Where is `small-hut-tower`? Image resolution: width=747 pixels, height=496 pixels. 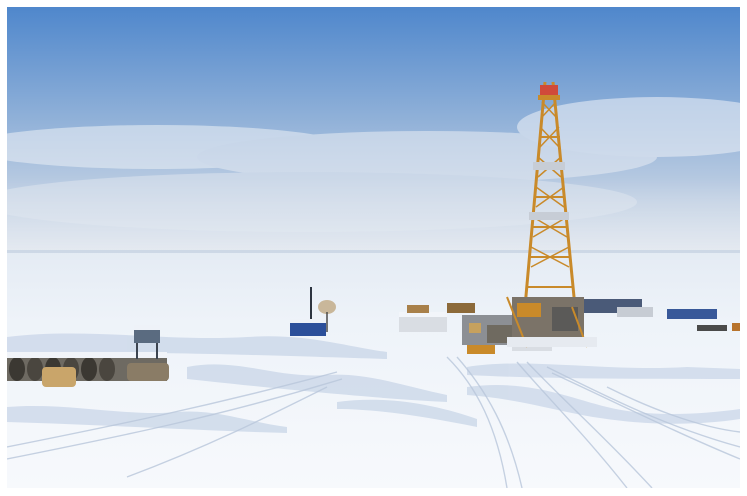
small-hut-tower is located at coordinates (147, 342).